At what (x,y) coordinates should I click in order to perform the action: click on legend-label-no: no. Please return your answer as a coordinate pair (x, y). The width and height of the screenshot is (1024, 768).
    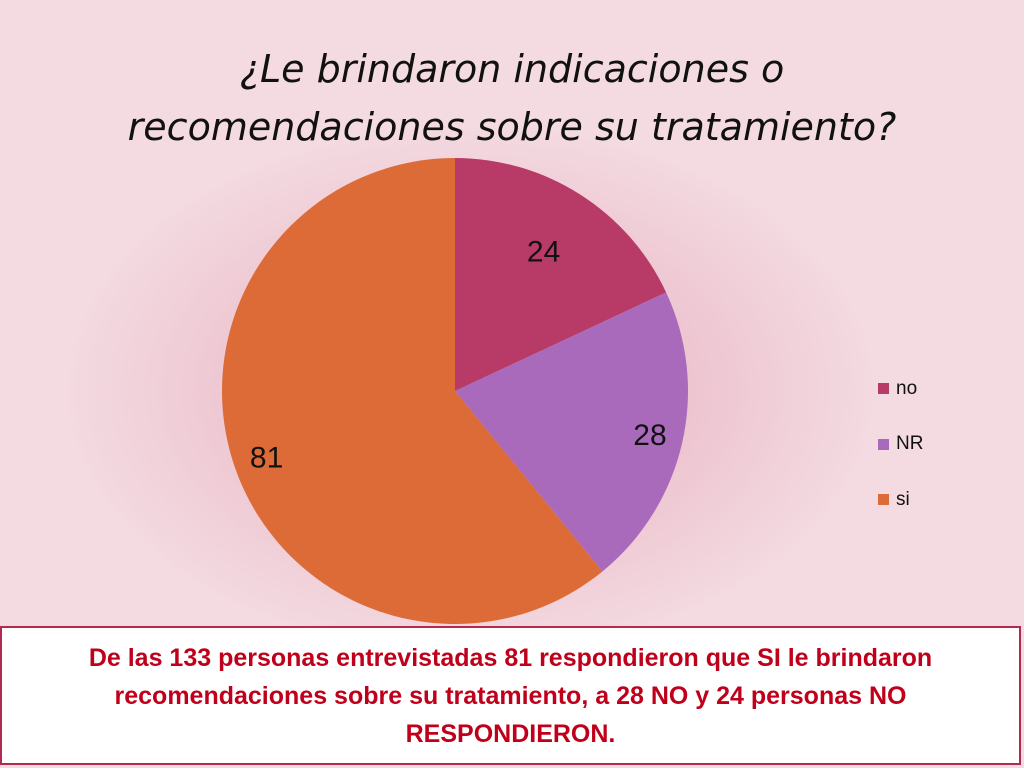
    Looking at the image, I should click on (907, 388).